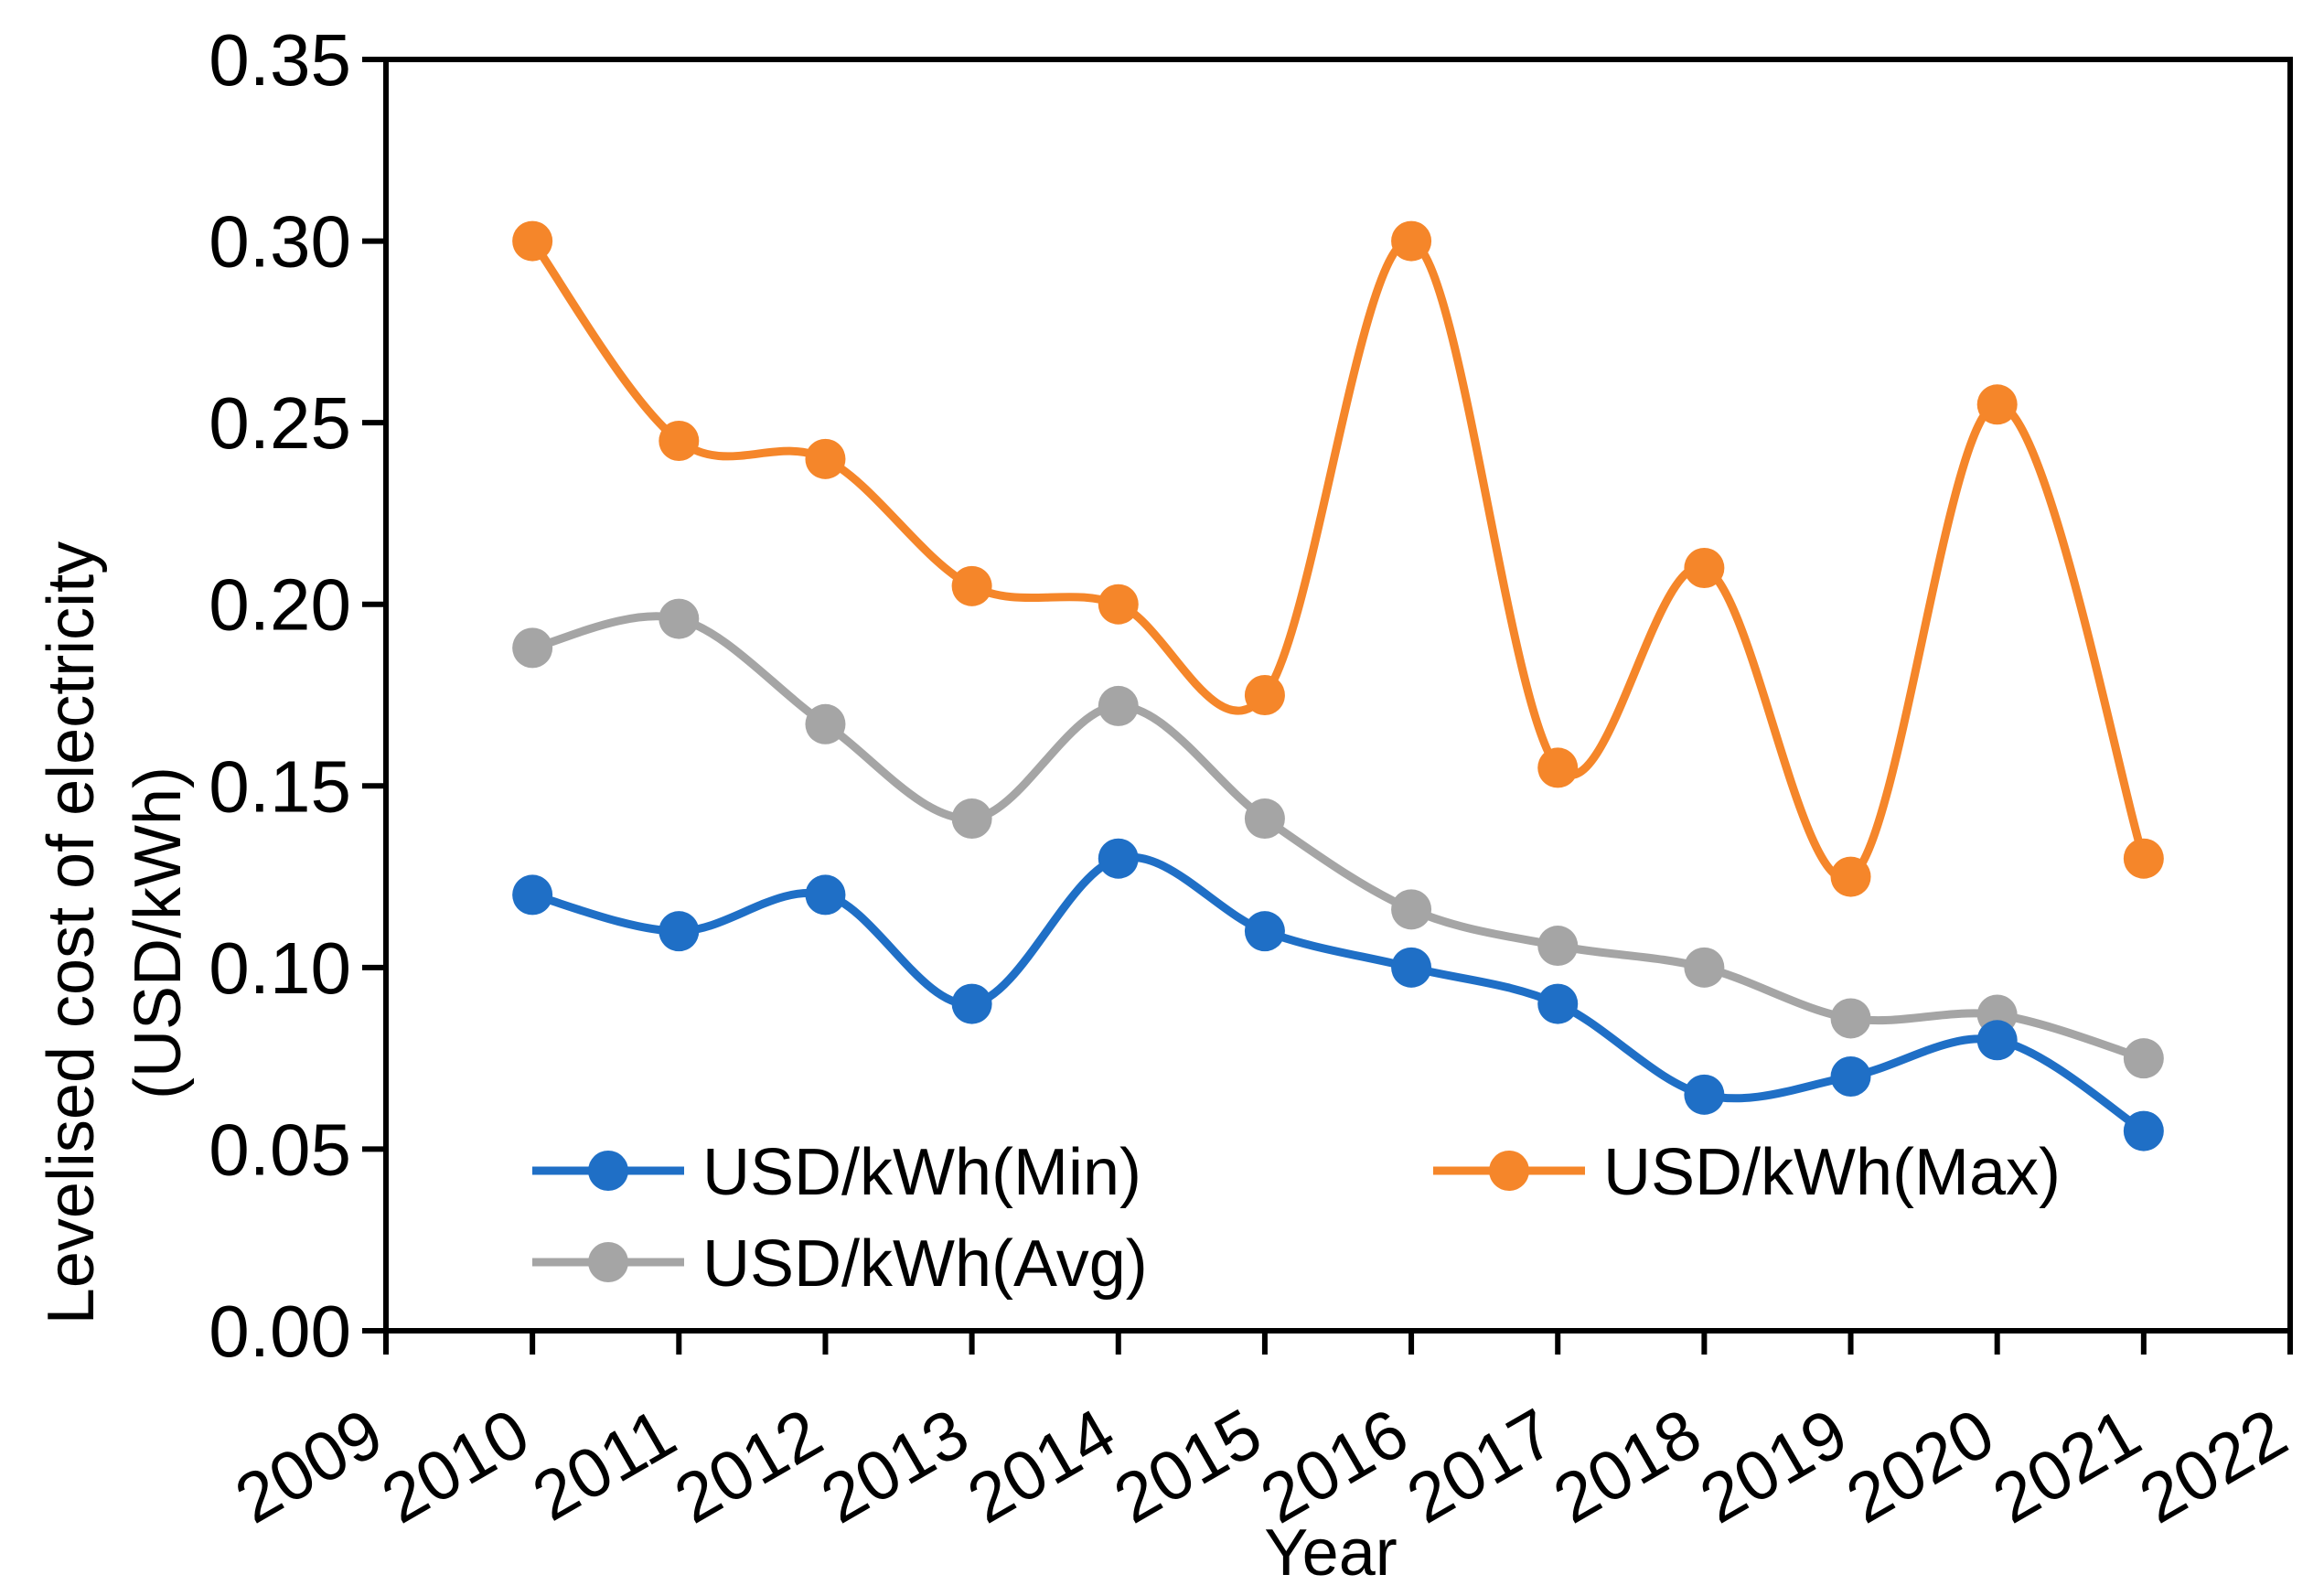 The height and width of the screenshot is (1596, 2324). What do you see at coordinates (72, 932) in the screenshot?
I see `y-axis-title-line-1: Levelised cost of electricity` at bounding box center [72, 932].